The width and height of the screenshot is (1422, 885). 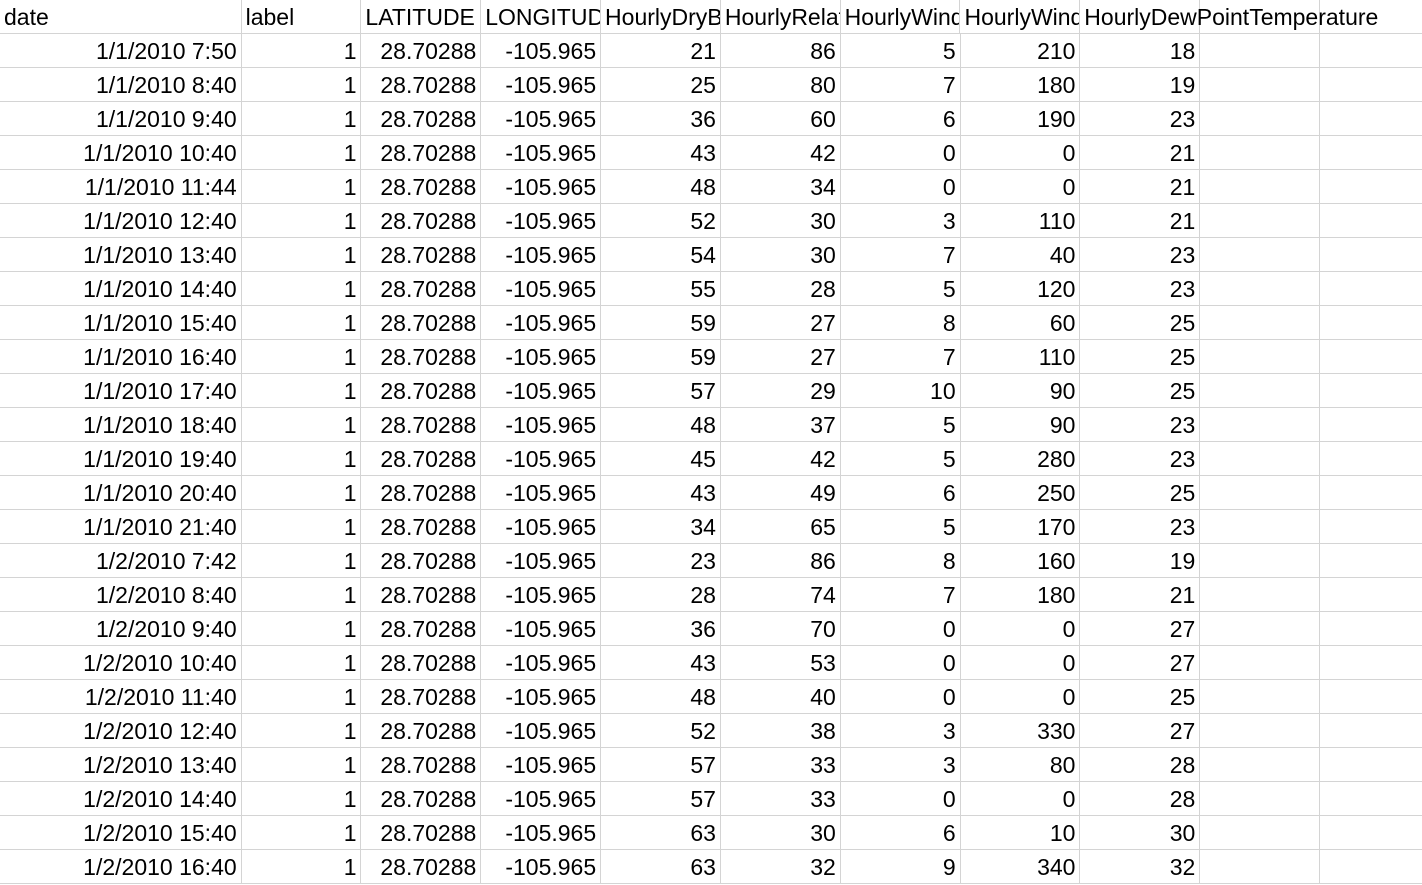 I want to click on cell-hourly-wind-speed: 6, so click(x=900, y=833).